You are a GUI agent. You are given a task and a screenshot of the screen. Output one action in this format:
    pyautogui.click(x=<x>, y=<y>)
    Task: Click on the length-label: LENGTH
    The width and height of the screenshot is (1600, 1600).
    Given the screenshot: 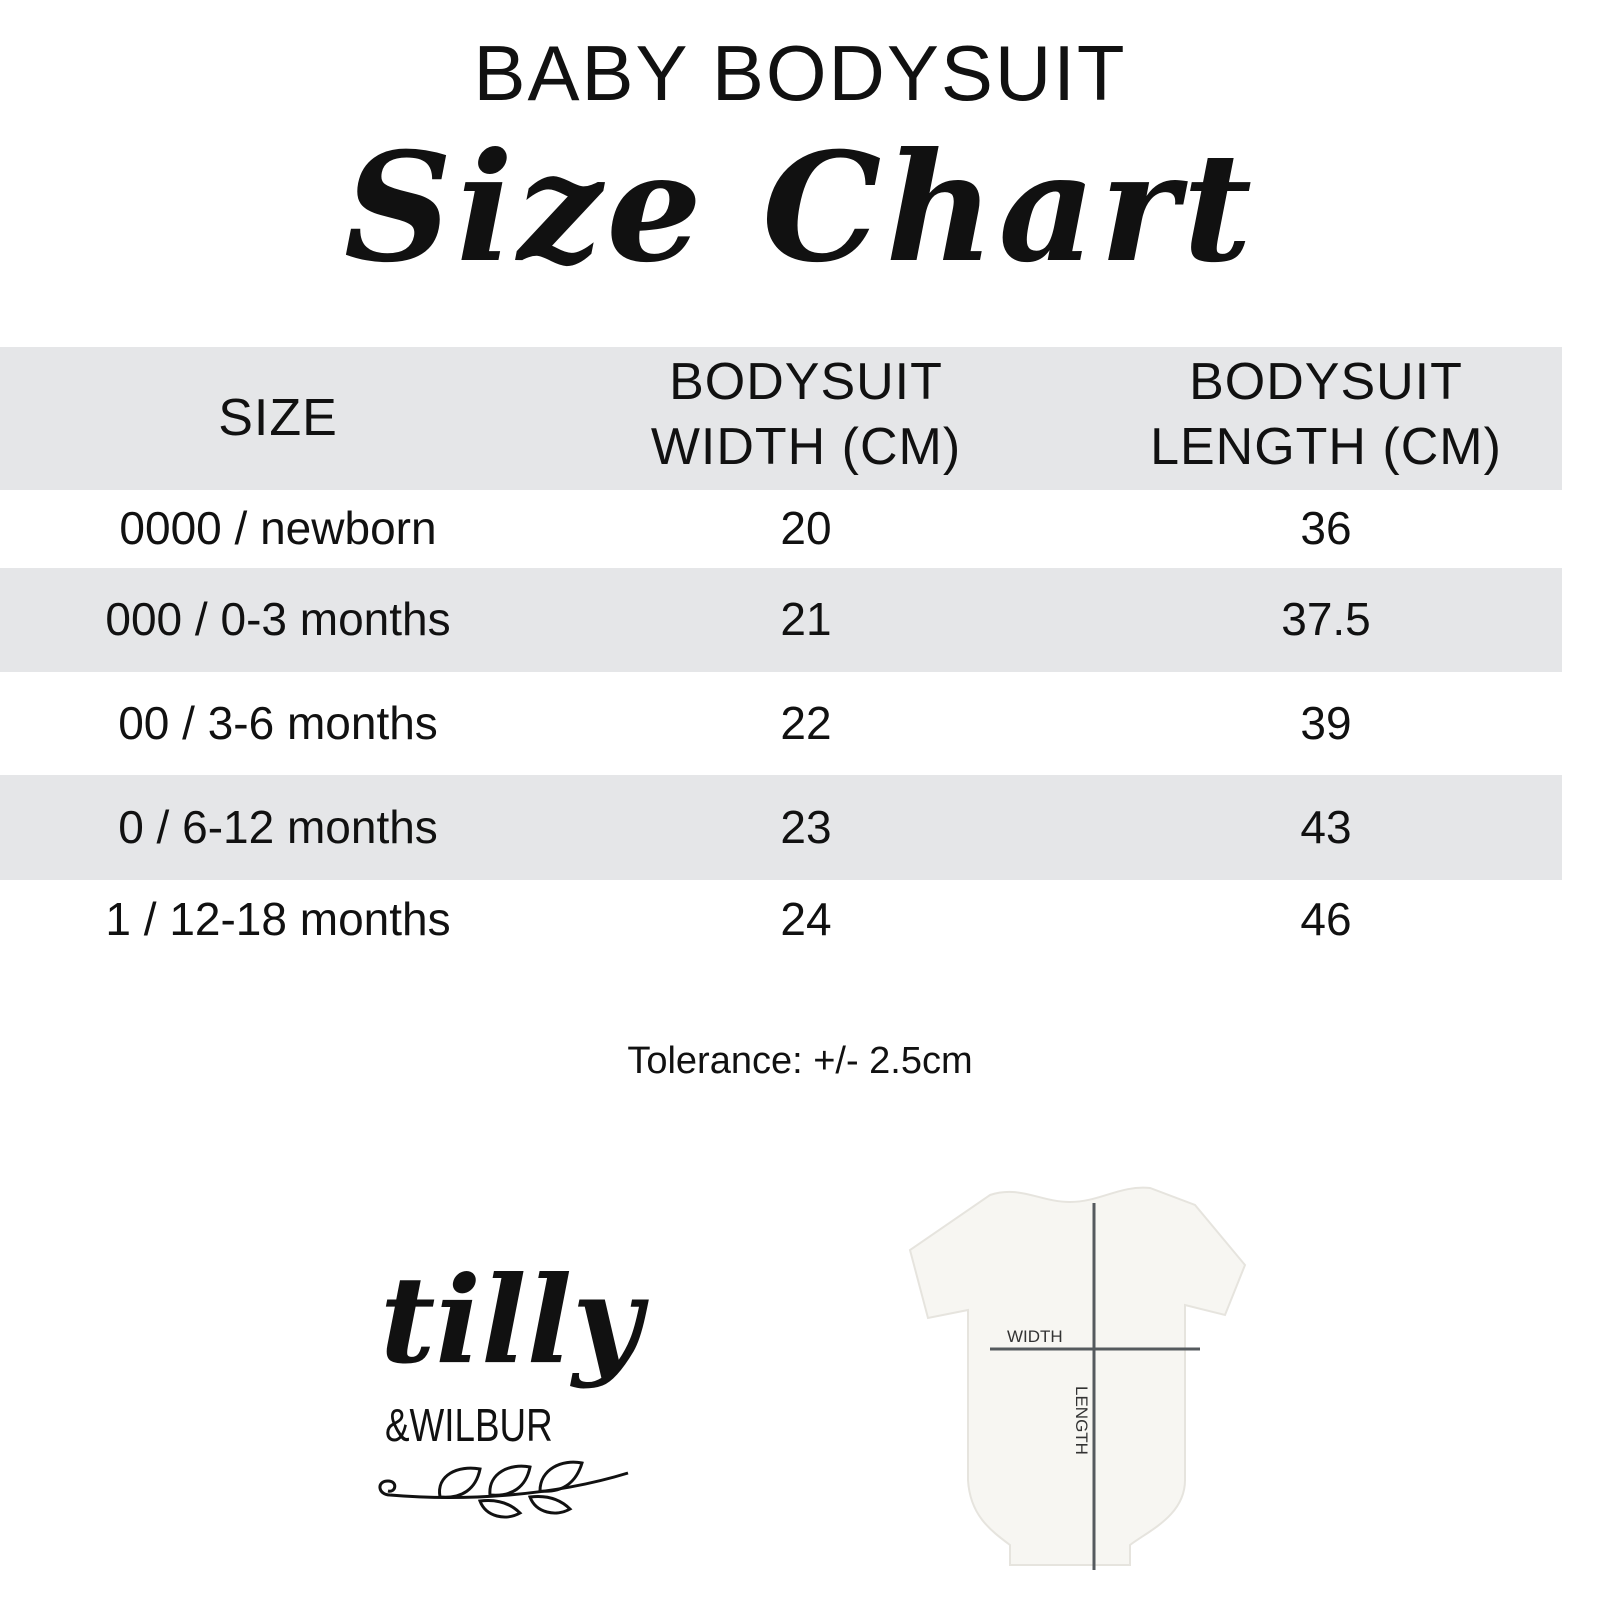 What is the action you would take?
    pyautogui.click(x=1081, y=1420)
    